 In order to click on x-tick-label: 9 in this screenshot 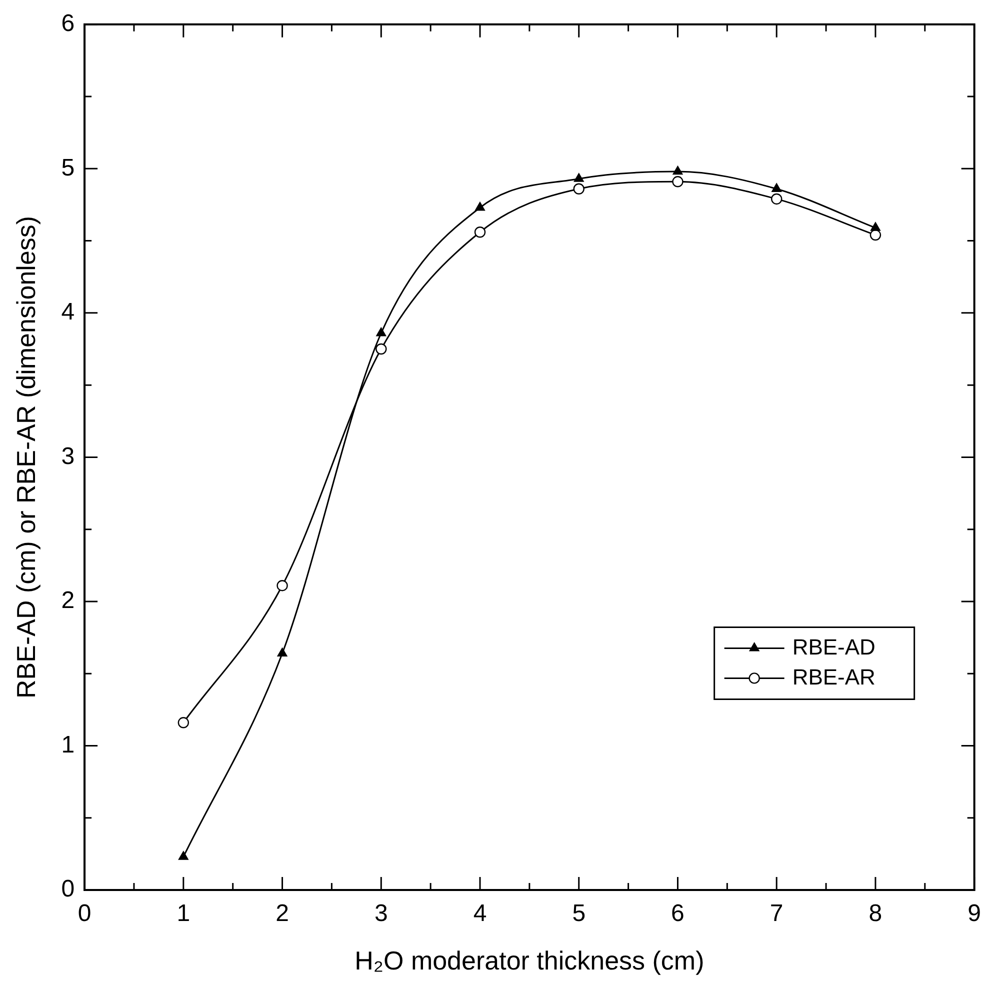, I will do `click(975, 914)`.